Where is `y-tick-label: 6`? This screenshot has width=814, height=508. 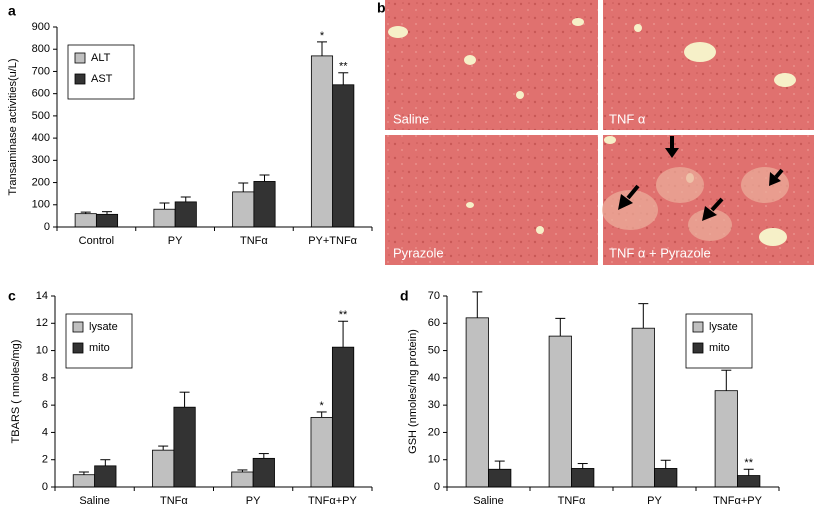
y-tick-label: 6 is located at coordinates (45, 405).